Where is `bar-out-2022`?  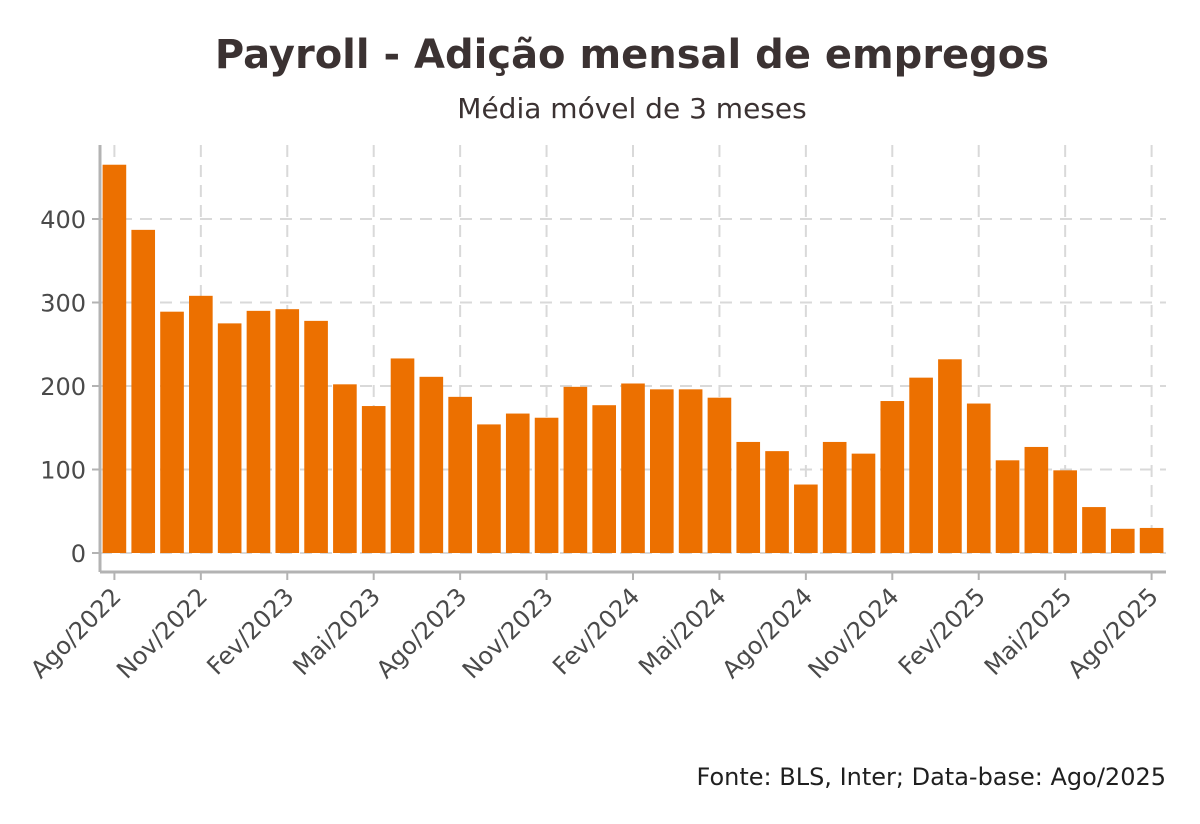 bar-out-2022 is located at coordinates (172, 432).